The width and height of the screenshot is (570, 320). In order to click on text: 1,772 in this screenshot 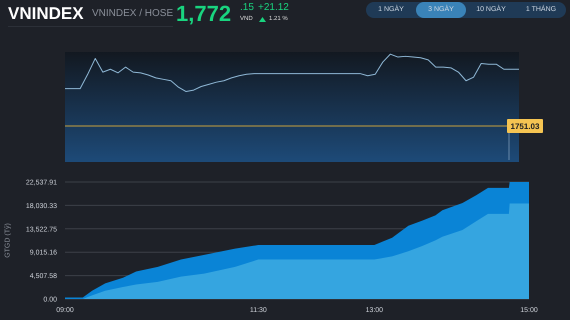, I will do `click(204, 14)`.